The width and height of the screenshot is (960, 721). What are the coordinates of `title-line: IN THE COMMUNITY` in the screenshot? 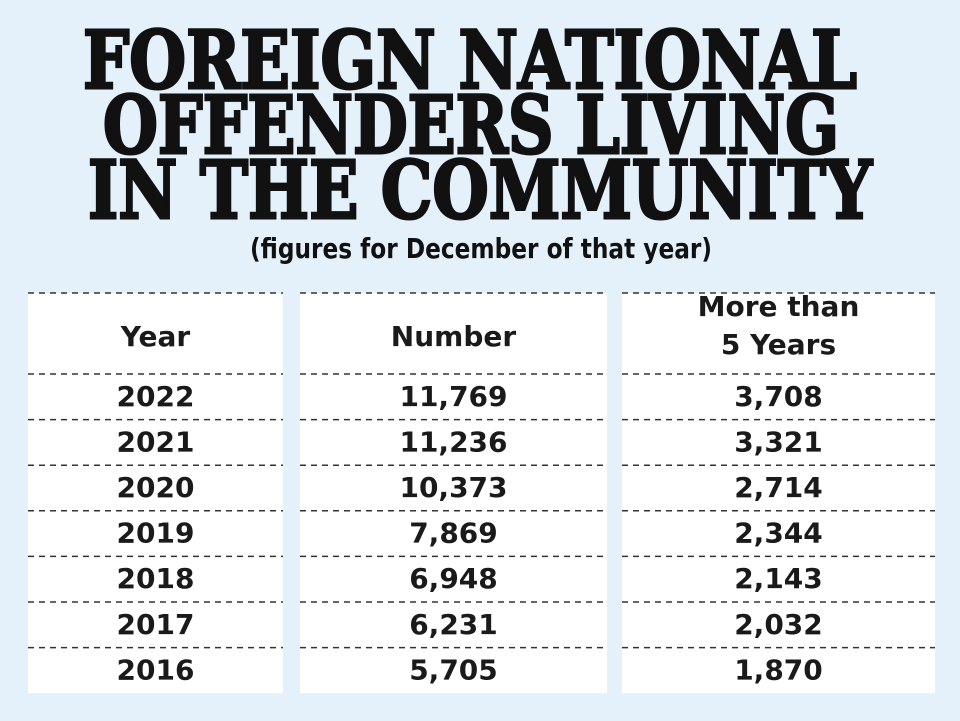 It's located at (480, 190).